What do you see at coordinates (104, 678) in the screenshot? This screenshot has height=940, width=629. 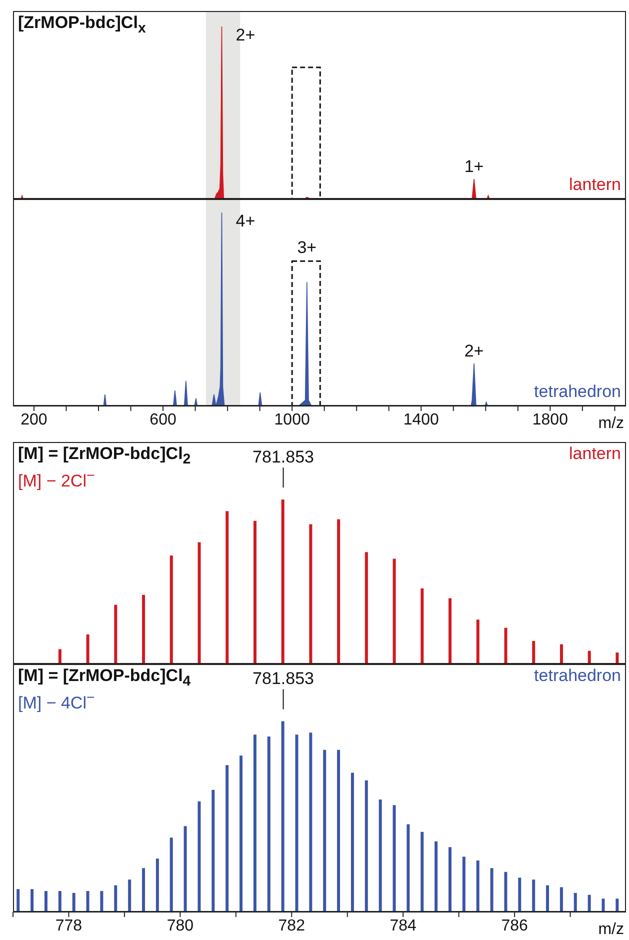 I see `chart-title: [M] = [ZrMOP-bdc]Cl$_{4}$` at bounding box center [104, 678].